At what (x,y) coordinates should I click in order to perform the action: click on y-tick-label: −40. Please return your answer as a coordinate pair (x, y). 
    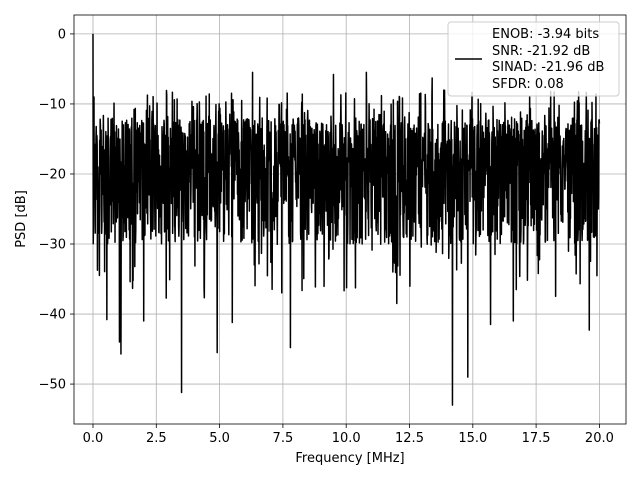
    Looking at the image, I should click on (52, 315).